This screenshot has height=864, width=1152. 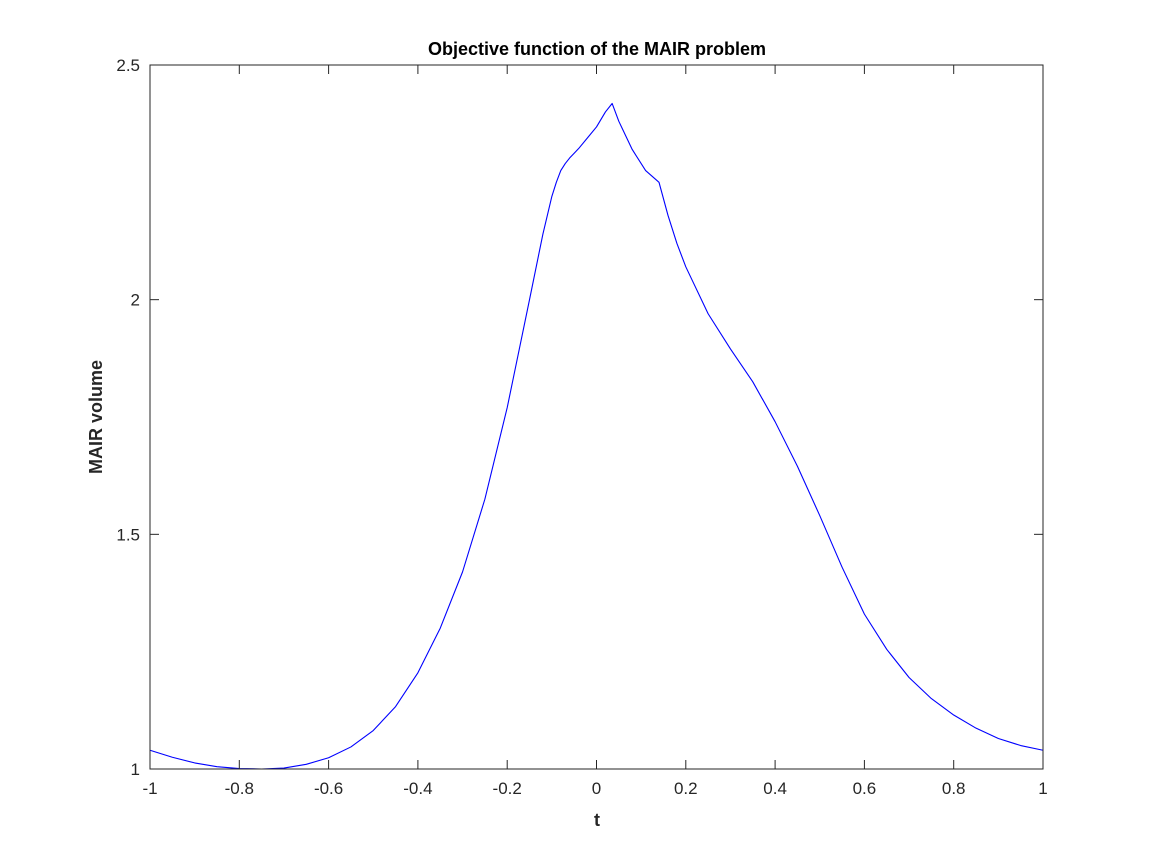 What do you see at coordinates (96, 417) in the screenshot?
I see `y-axis-title: MAIR volume` at bounding box center [96, 417].